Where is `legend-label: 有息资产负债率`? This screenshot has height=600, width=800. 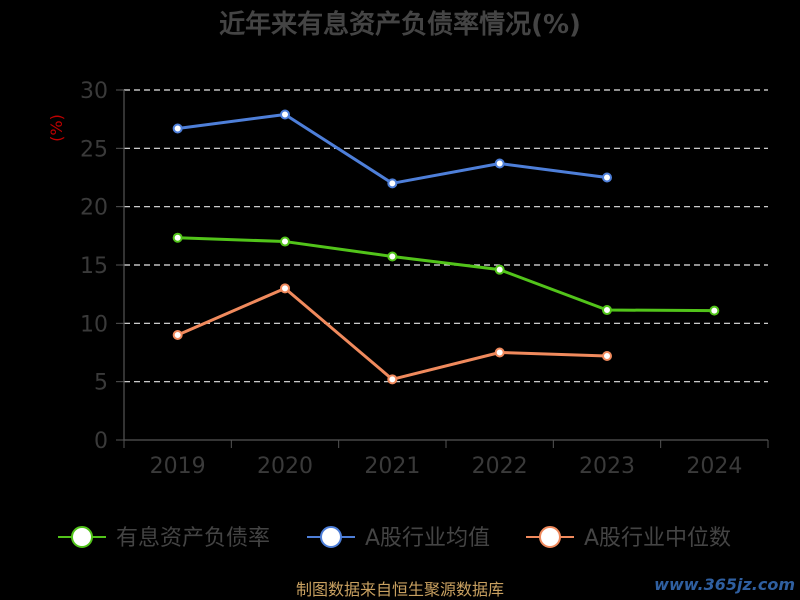 legend-label: 有息资产负债率 is located at coordinates (193, 538).